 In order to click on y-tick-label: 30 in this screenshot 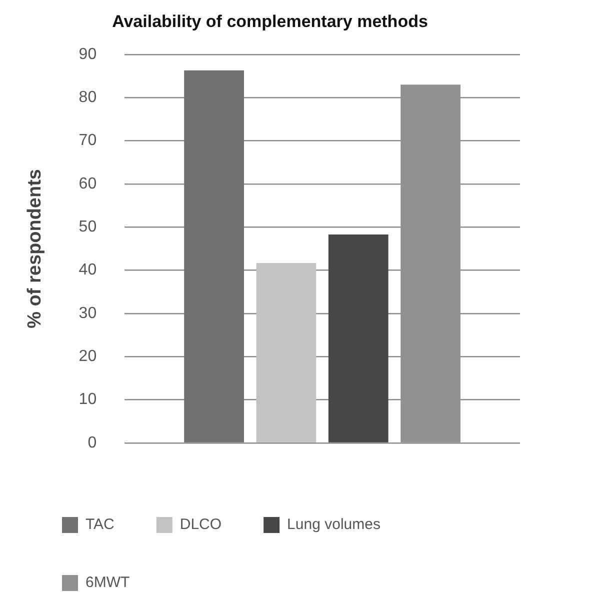, I will do `click(87, 313)`.